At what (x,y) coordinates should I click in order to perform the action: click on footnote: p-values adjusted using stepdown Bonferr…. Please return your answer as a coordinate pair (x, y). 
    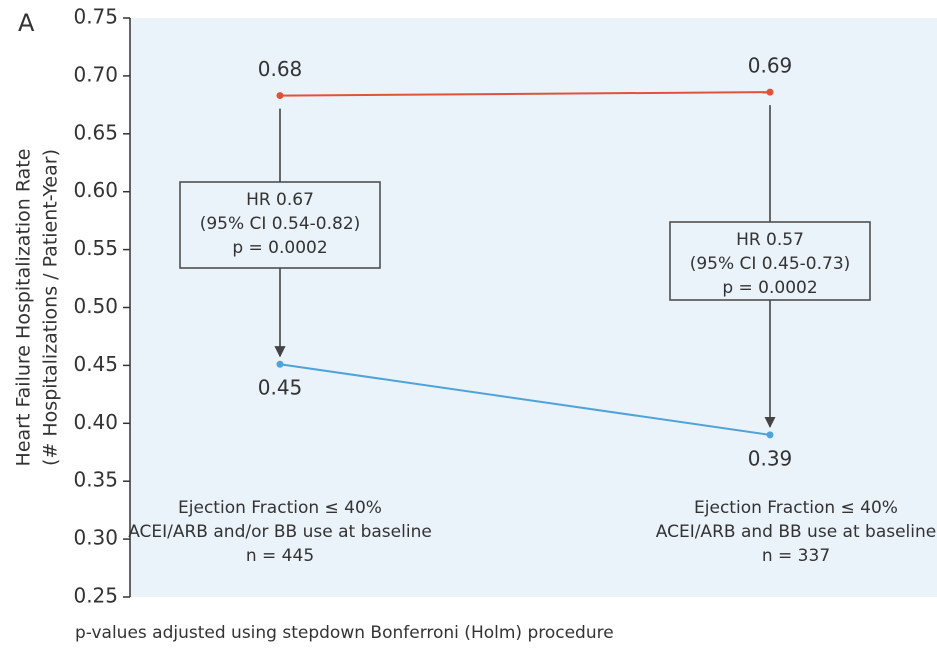
    Looking at the image, I should click on (344, 633).